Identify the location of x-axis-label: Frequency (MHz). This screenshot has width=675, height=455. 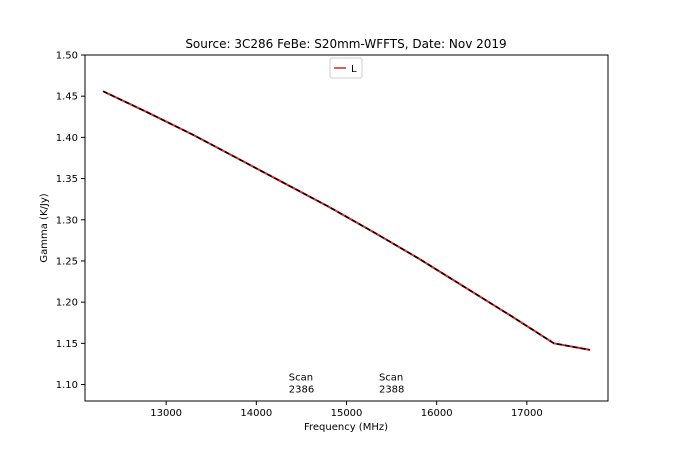
(346, 427).